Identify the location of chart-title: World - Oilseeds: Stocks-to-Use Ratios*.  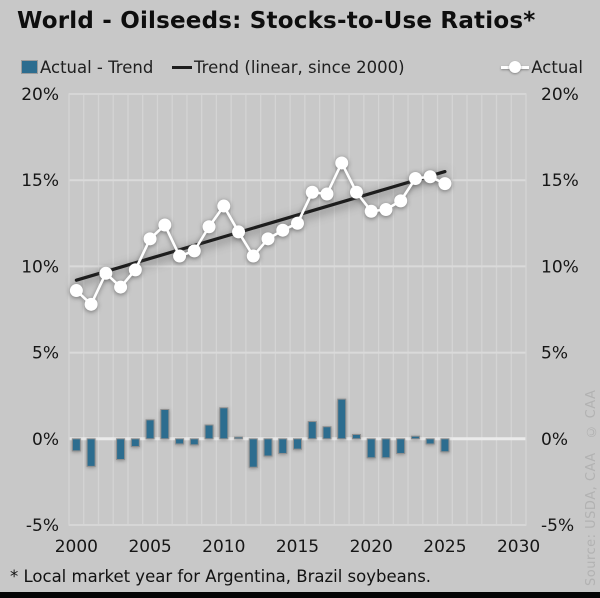
(276, 21).